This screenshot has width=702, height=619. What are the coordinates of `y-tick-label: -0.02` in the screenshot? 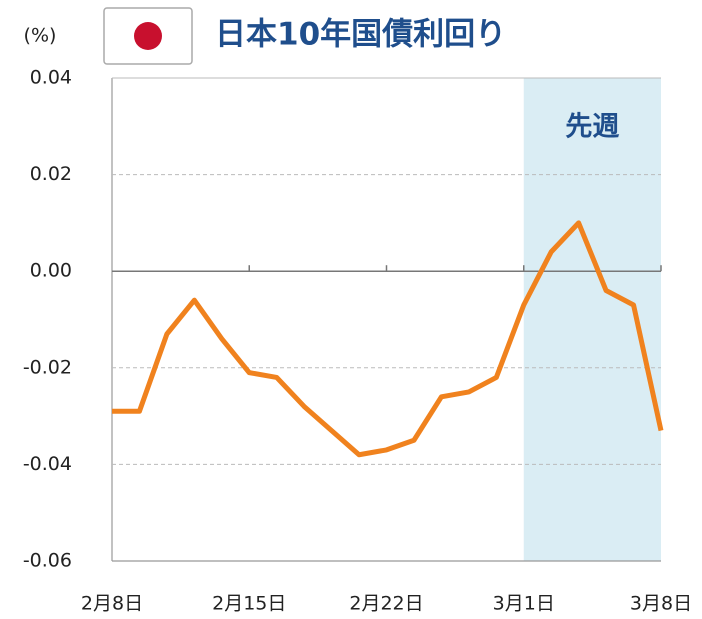 It's located at (47, 367).